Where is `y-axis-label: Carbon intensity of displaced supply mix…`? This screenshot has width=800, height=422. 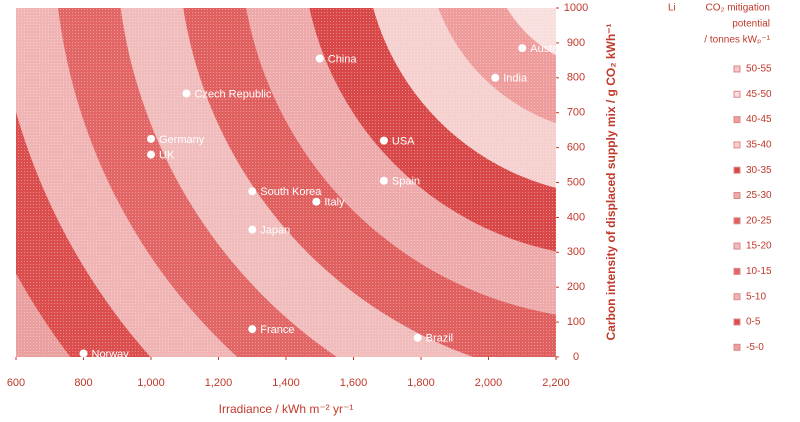
y-axis-label: Carbon intensity of displaced supply mix… is located at coordinates (611, 181).